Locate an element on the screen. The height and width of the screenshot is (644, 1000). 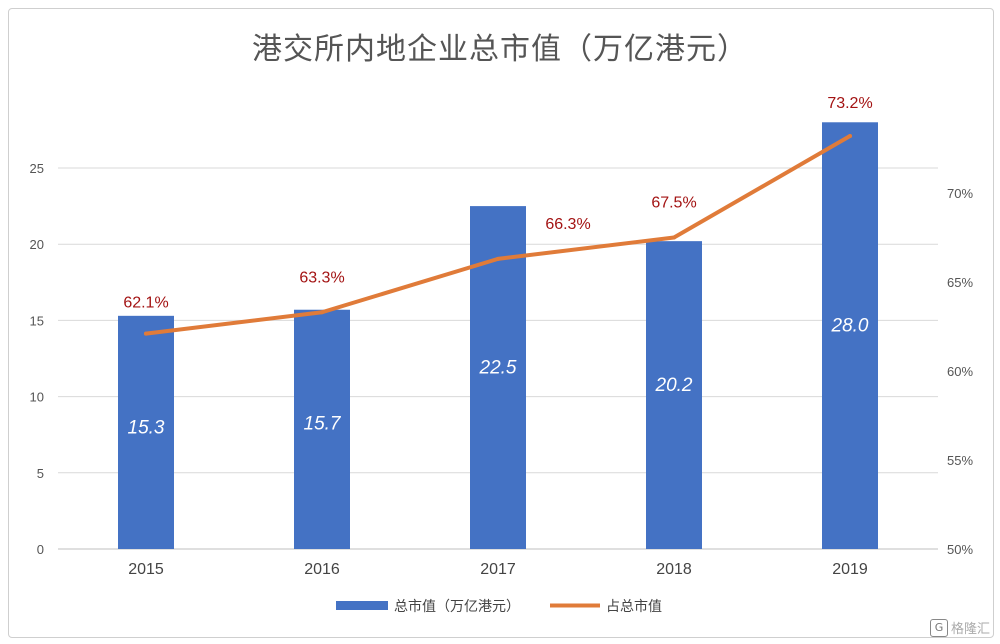
watermark-logo-icon: G is located at coordinates (939, 627).